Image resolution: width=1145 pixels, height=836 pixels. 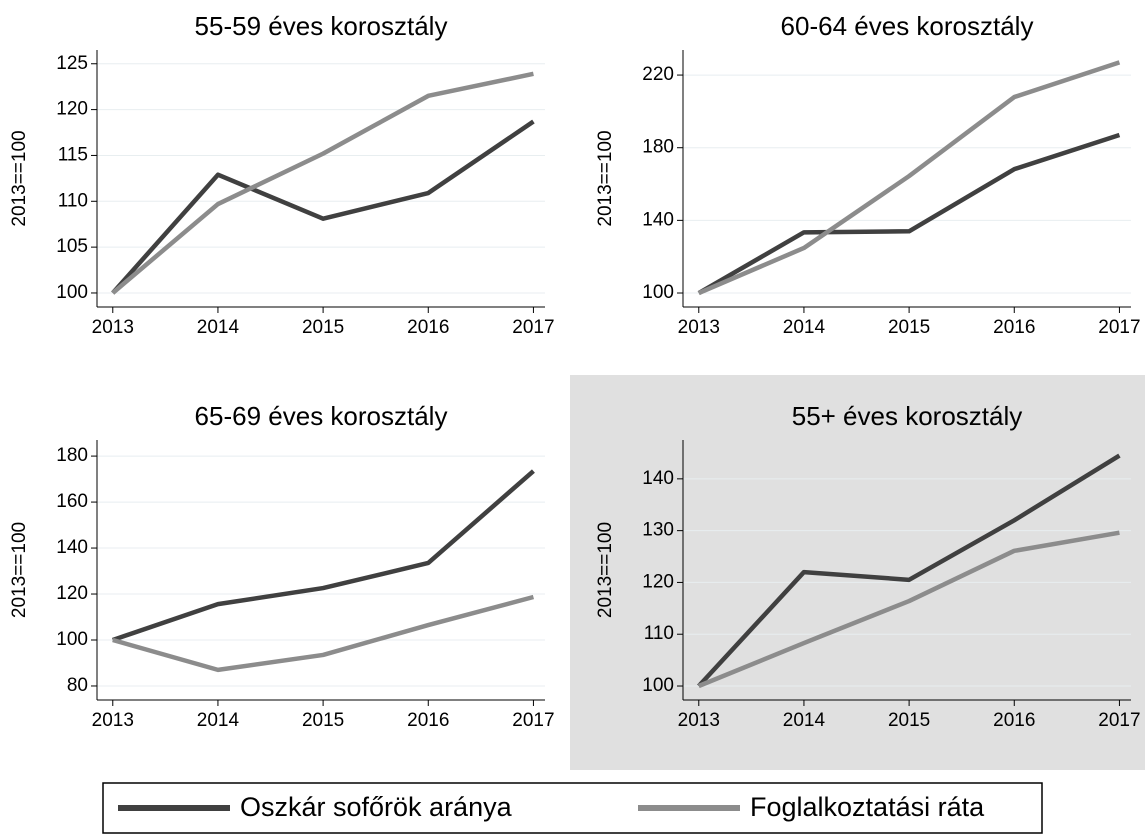 I want to click on chart-title: 55+ éves korosztály, so click(x=907, y=416).